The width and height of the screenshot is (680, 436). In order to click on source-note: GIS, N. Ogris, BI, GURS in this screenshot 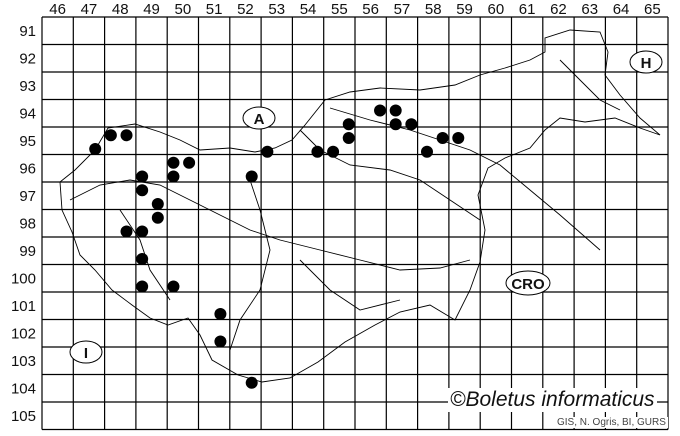, I will do `click(611, 422)`.